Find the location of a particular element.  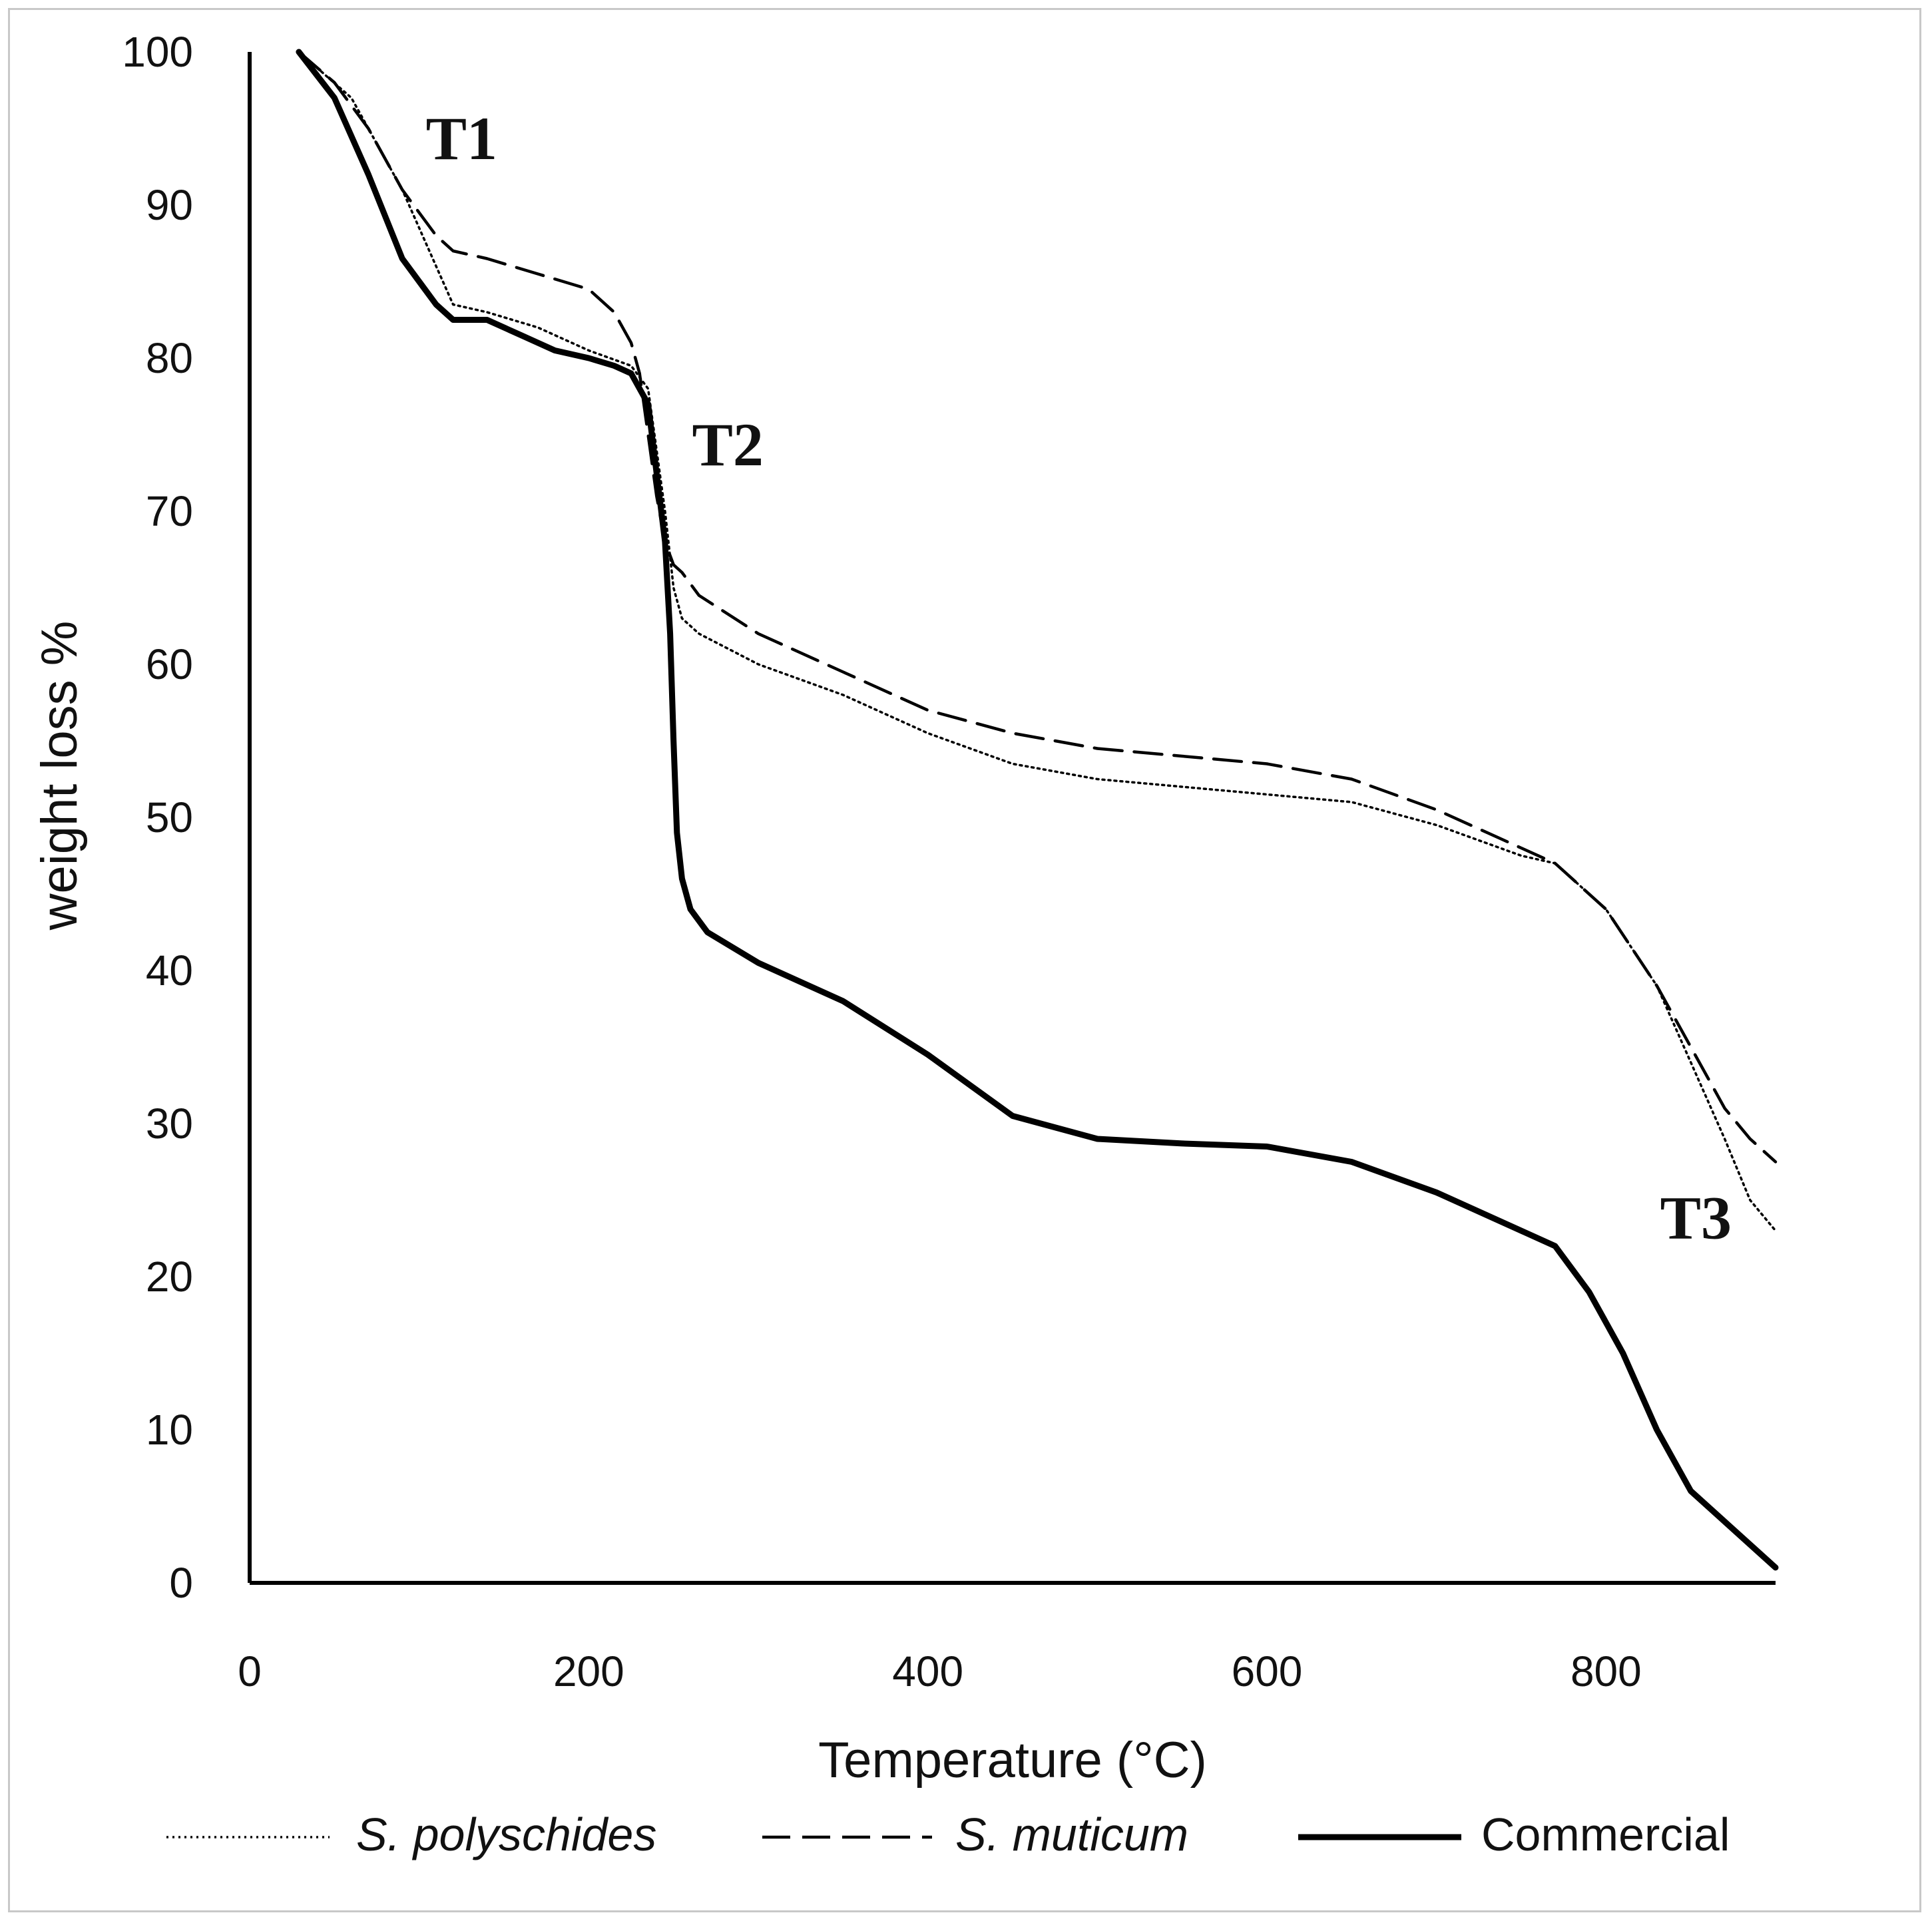

legend: S. polyschides S. muticum Commercial is located at coordinates (948, 1834).